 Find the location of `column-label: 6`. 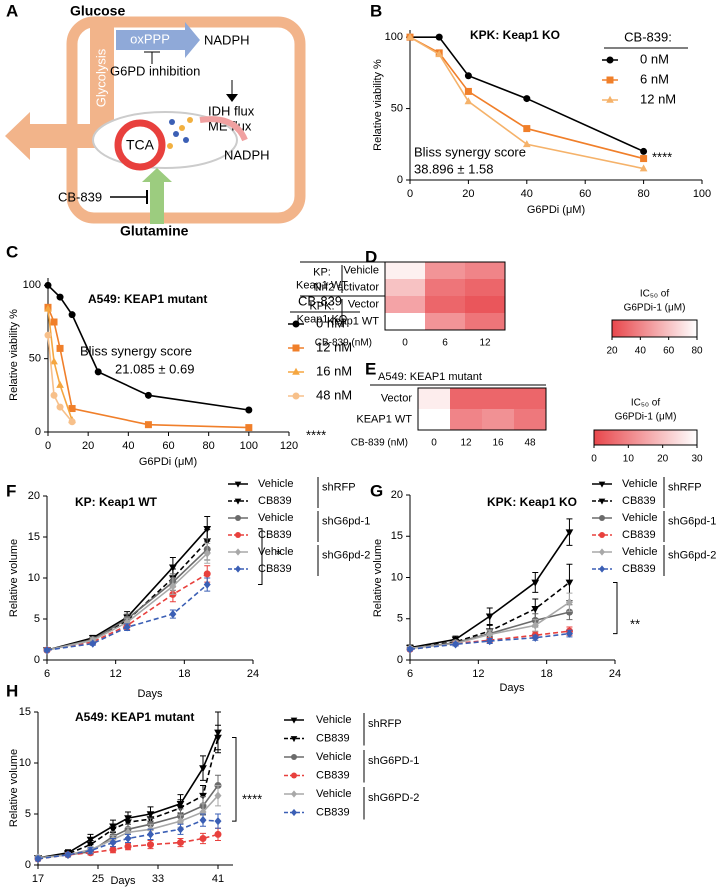

column-label: 6 is located at coordinates (445, 343).